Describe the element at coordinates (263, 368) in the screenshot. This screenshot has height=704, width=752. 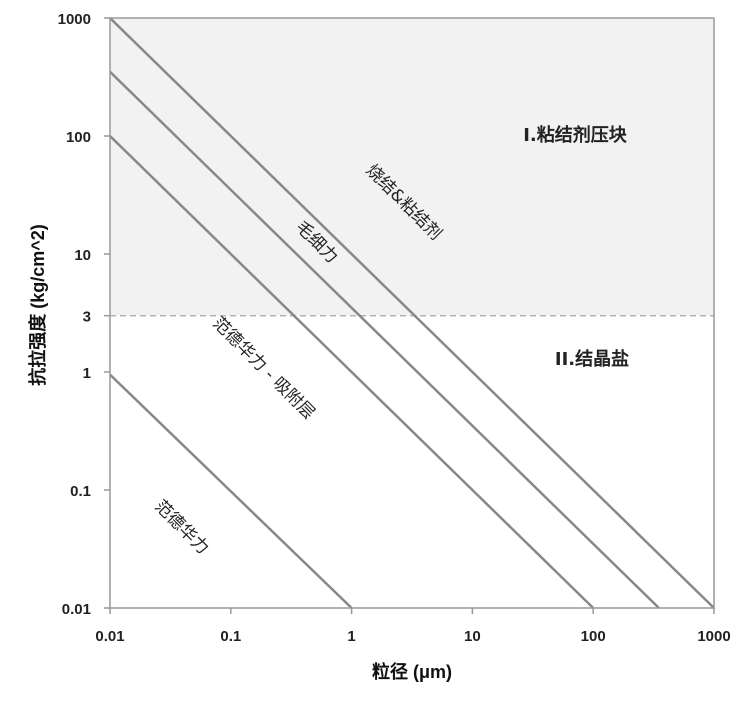
I see `series-label-vdw-adsorption: 范德华力 - 吸附层` at that location.